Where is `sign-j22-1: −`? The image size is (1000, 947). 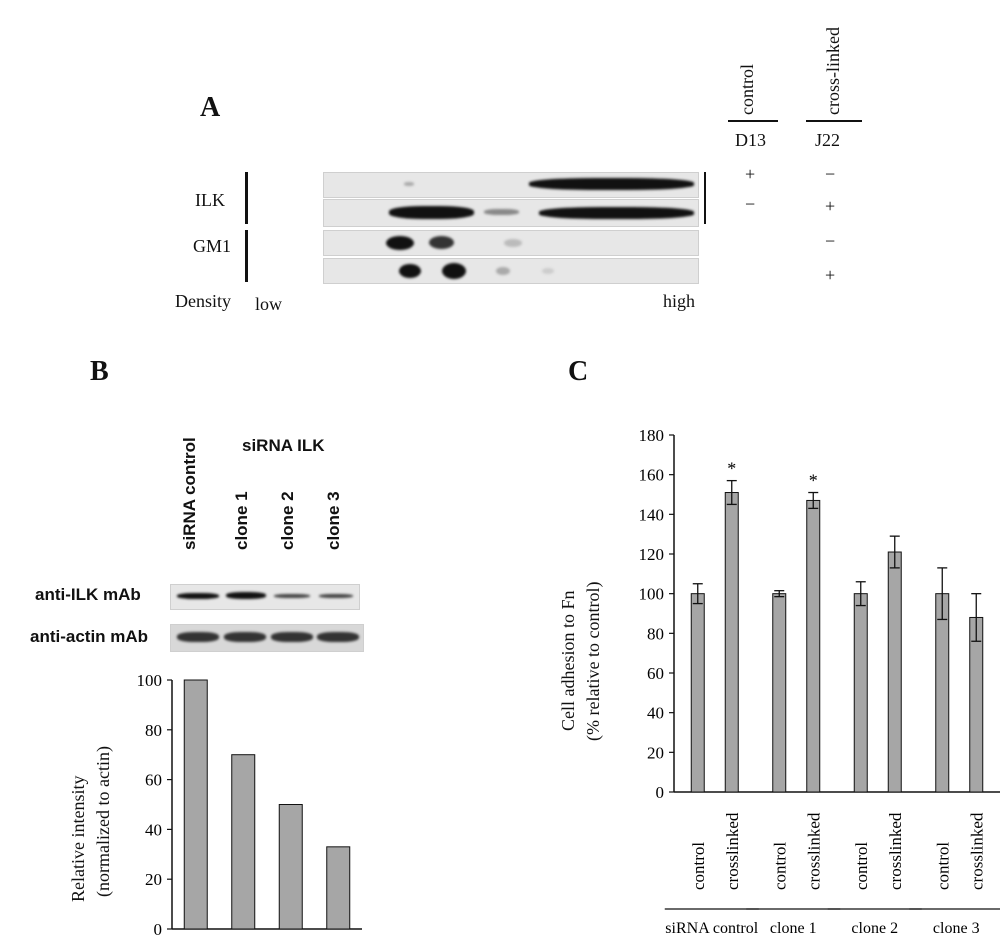
sign-j22-1: − is located at coordinates (830, 174).